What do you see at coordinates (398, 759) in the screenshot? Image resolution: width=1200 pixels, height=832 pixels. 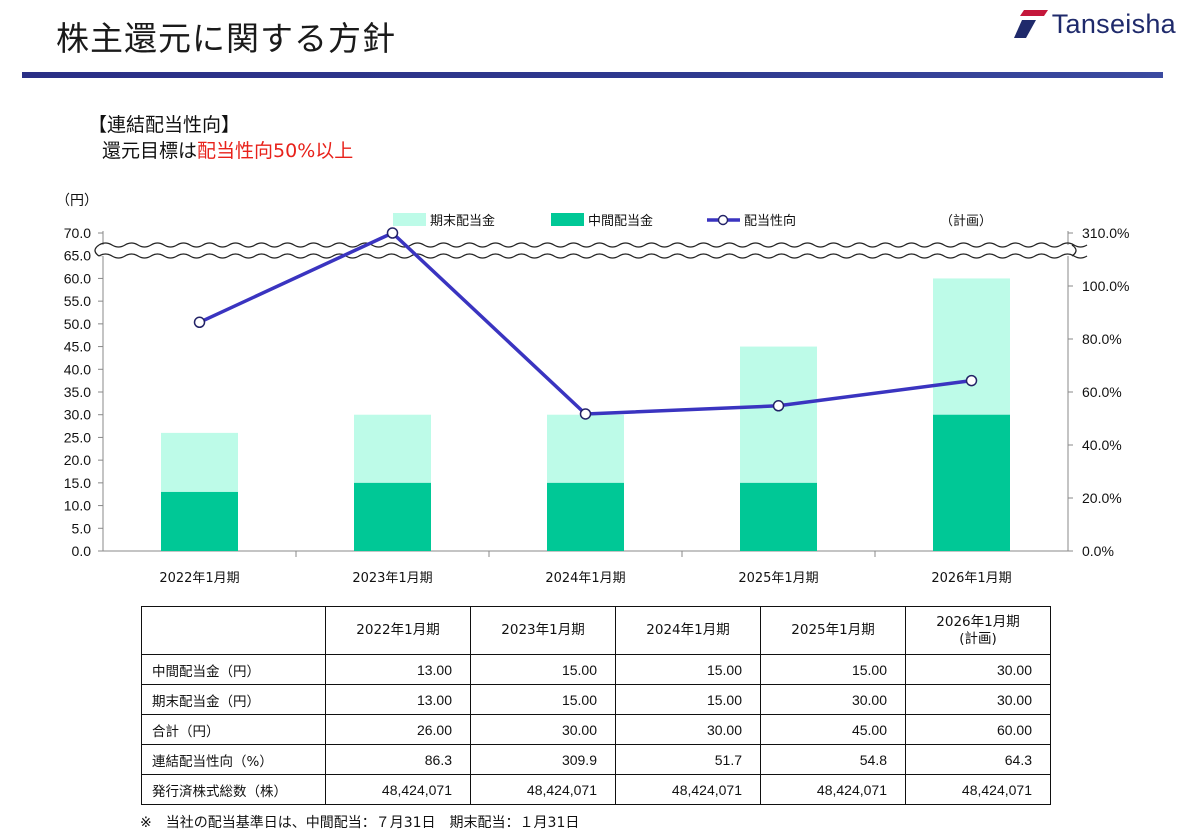 I see `table-cell: 86.3` at bounding box center [398, 759].